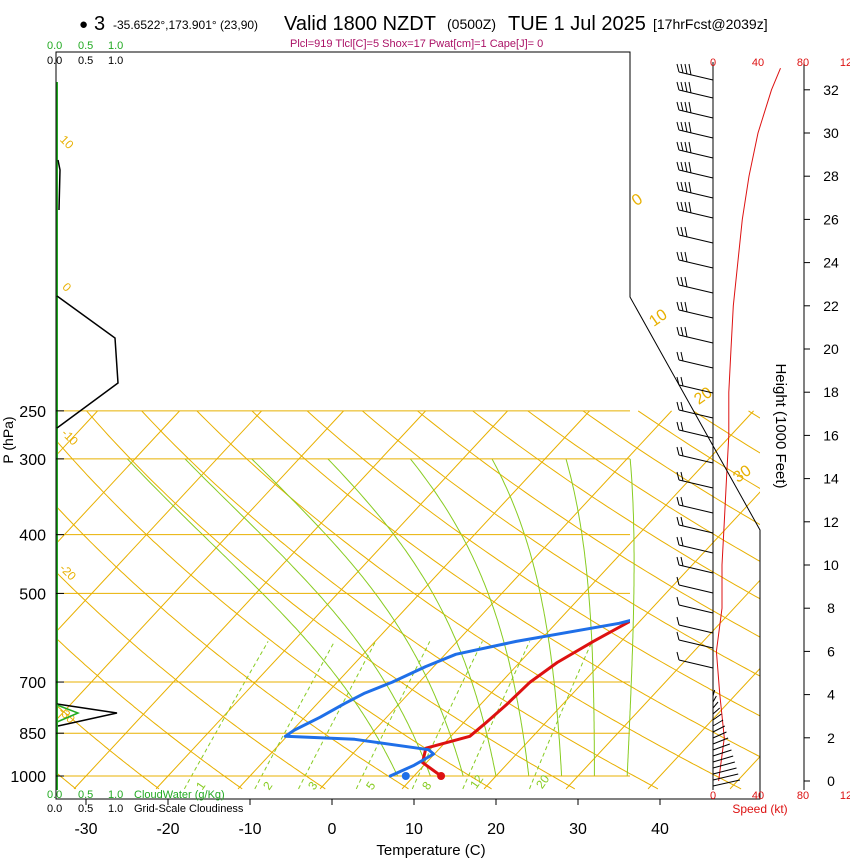 The width and height of the screenshot is (850, 860). What do you see at coordinates (831, 479) in the screenshot?
I see `height-tick-label: 14` at bounding box center [831, 479].